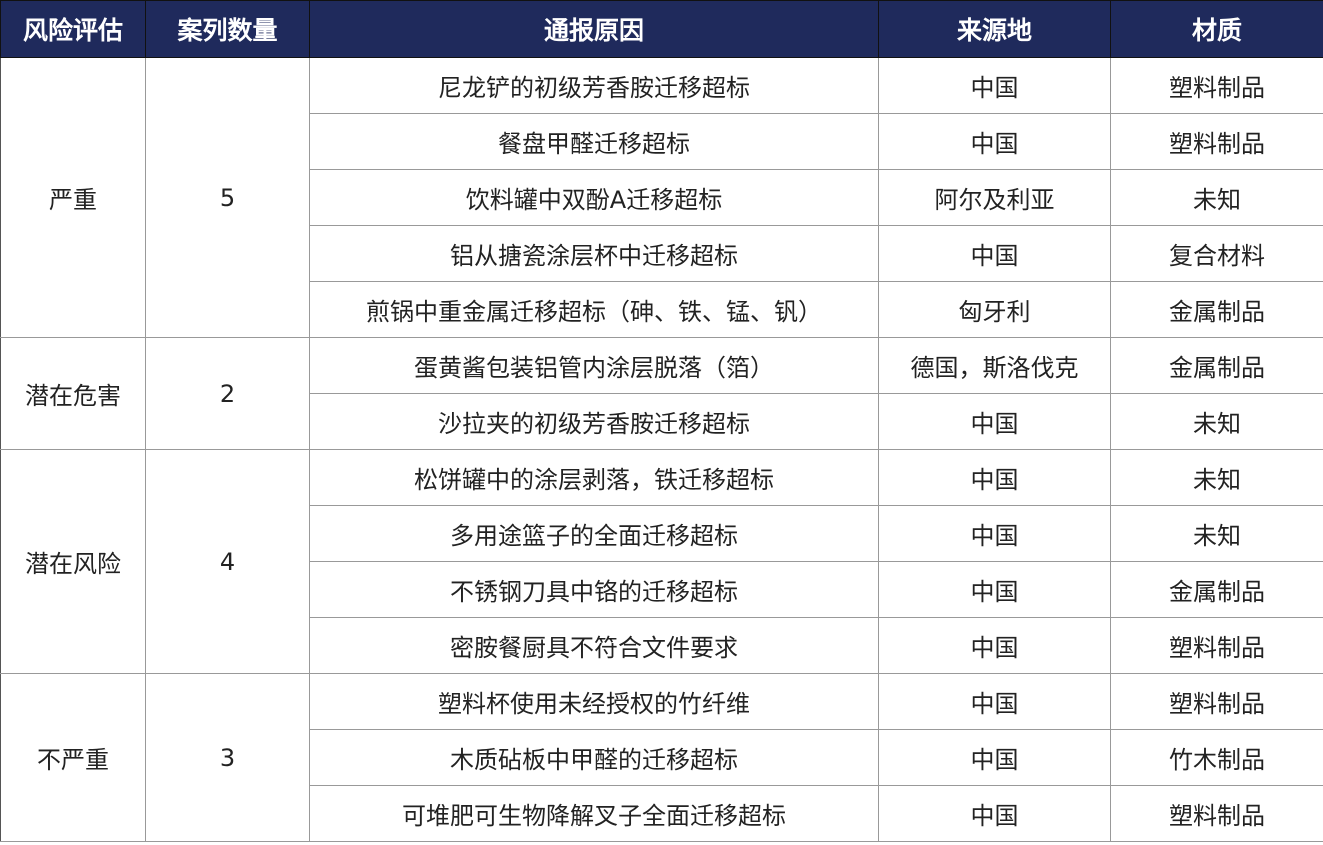 Image resolution: width=1323 pixels, height=845 pixels. What do you see at coordinates (594, 421) in the screenshot?
I see `reason-cell: 沙拉夹的初级芳香胺迁移超标` at bounding box center [594, 421].